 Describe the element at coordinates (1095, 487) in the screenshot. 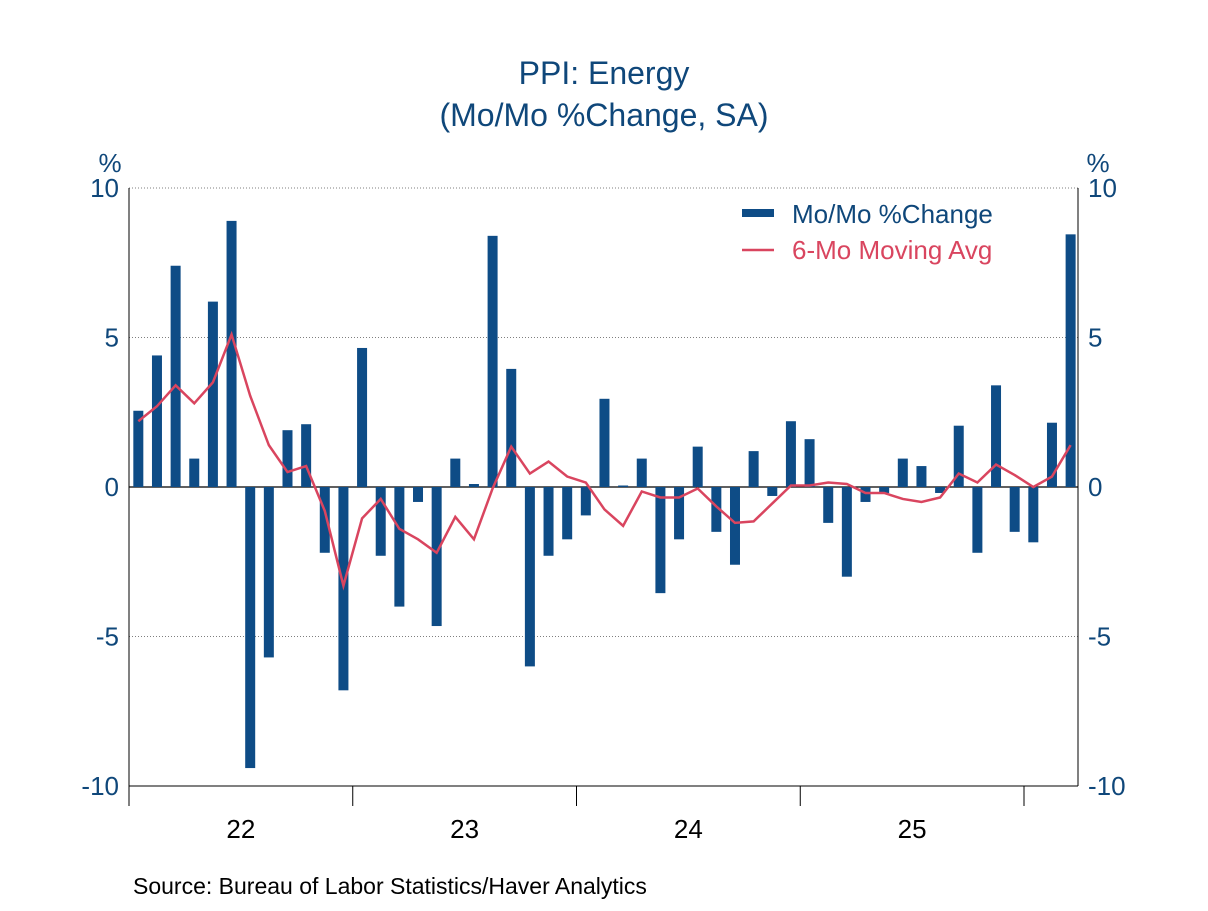

I see `y-tick-label-right: 0` at that location.